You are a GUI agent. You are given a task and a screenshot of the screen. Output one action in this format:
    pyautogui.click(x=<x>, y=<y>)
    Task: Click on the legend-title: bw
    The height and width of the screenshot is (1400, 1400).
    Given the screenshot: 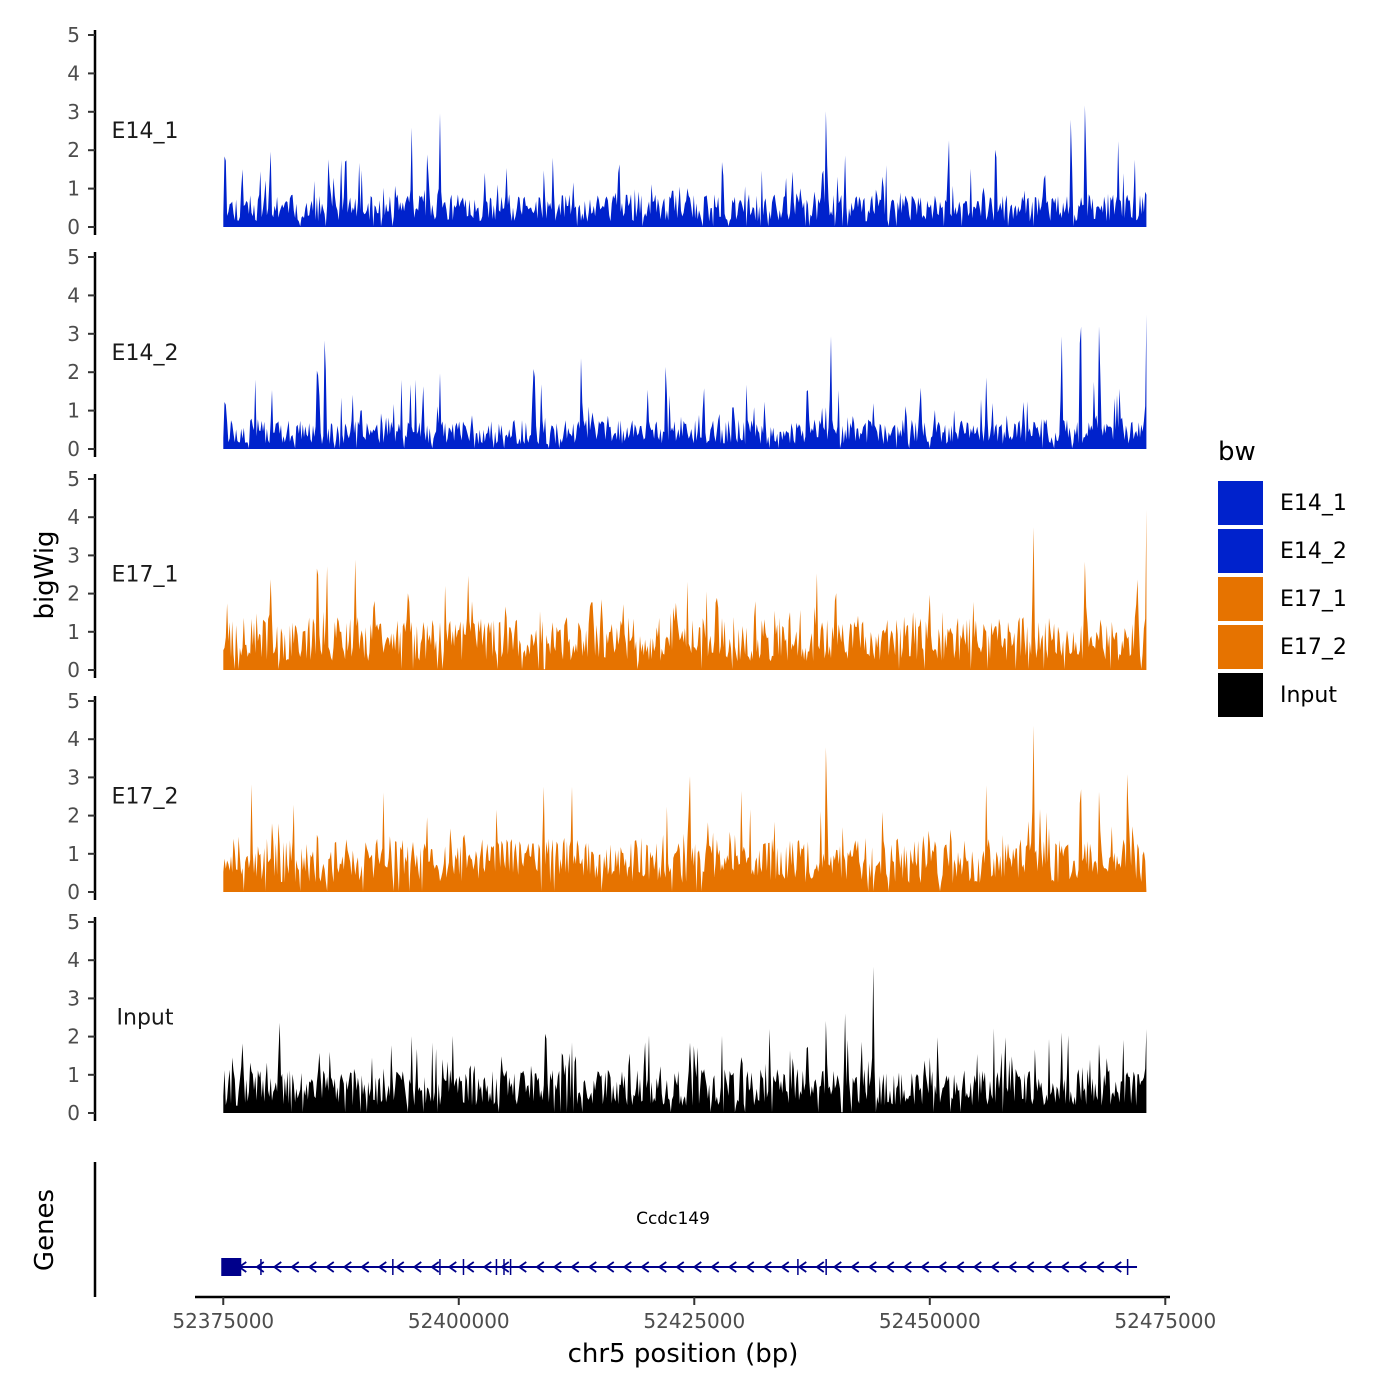 What is the action you would take?
    pyautogui.click(x=1237, y=452)
    